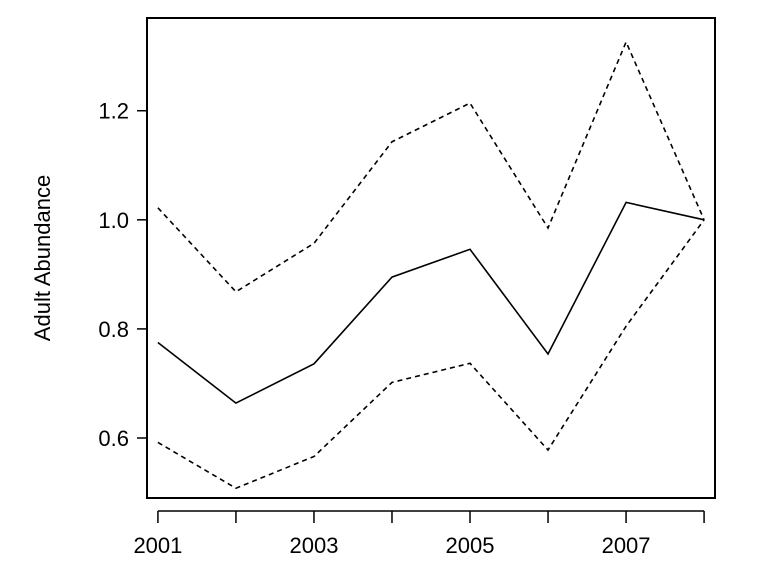  Describe the element at coordinates (113, 438) in the screenshot. I see `y-tick-label: 0.6` at that location.